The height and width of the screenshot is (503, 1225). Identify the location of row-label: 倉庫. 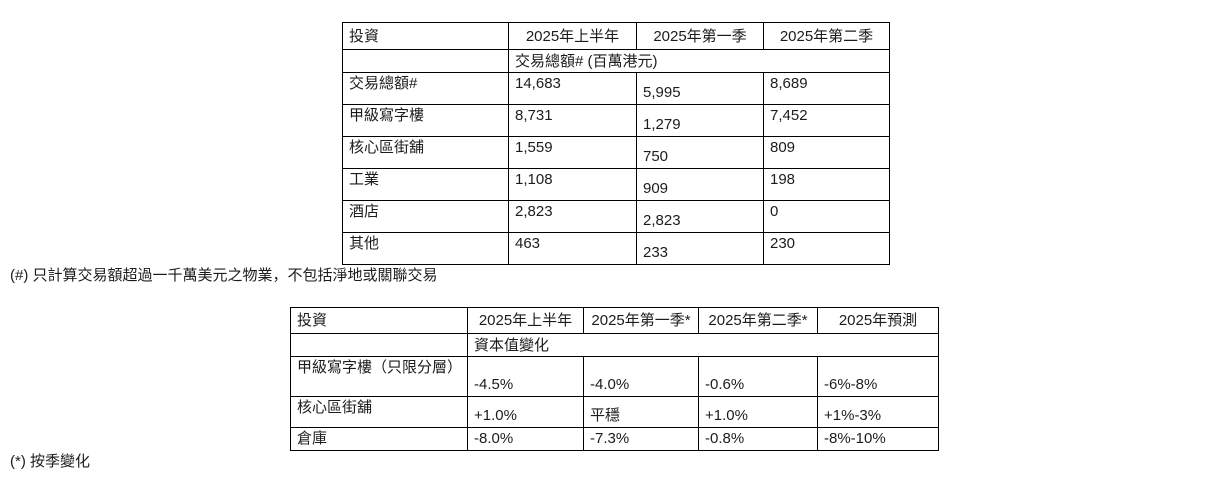
(379, 439).